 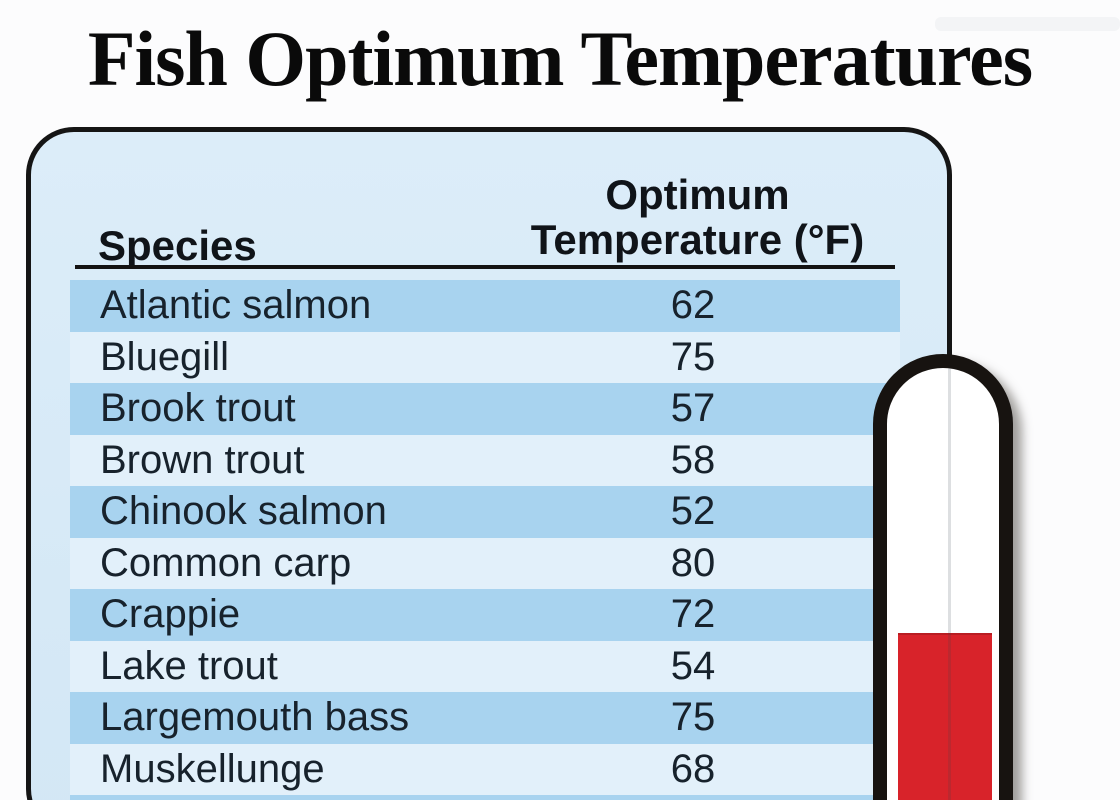 I want to click on table-row: Bluegill 75, so click(x=485, y=357).